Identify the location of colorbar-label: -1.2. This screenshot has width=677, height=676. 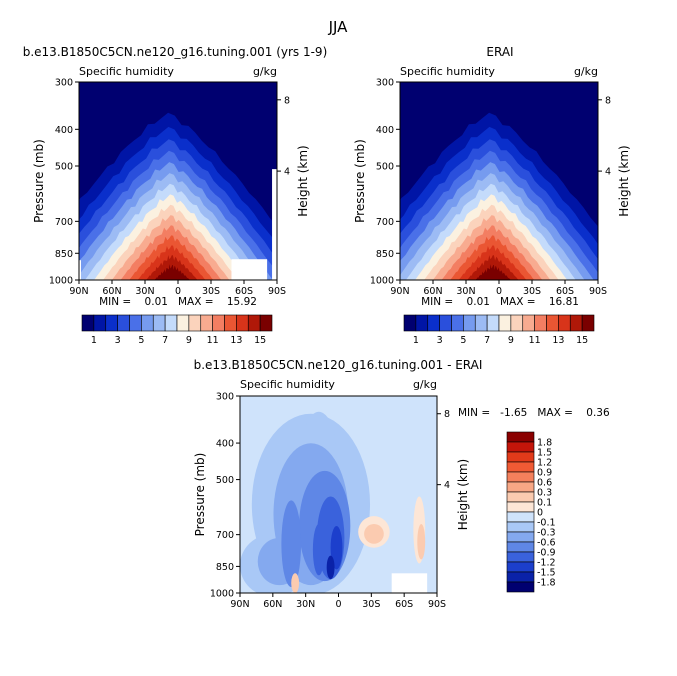
(546, 563).